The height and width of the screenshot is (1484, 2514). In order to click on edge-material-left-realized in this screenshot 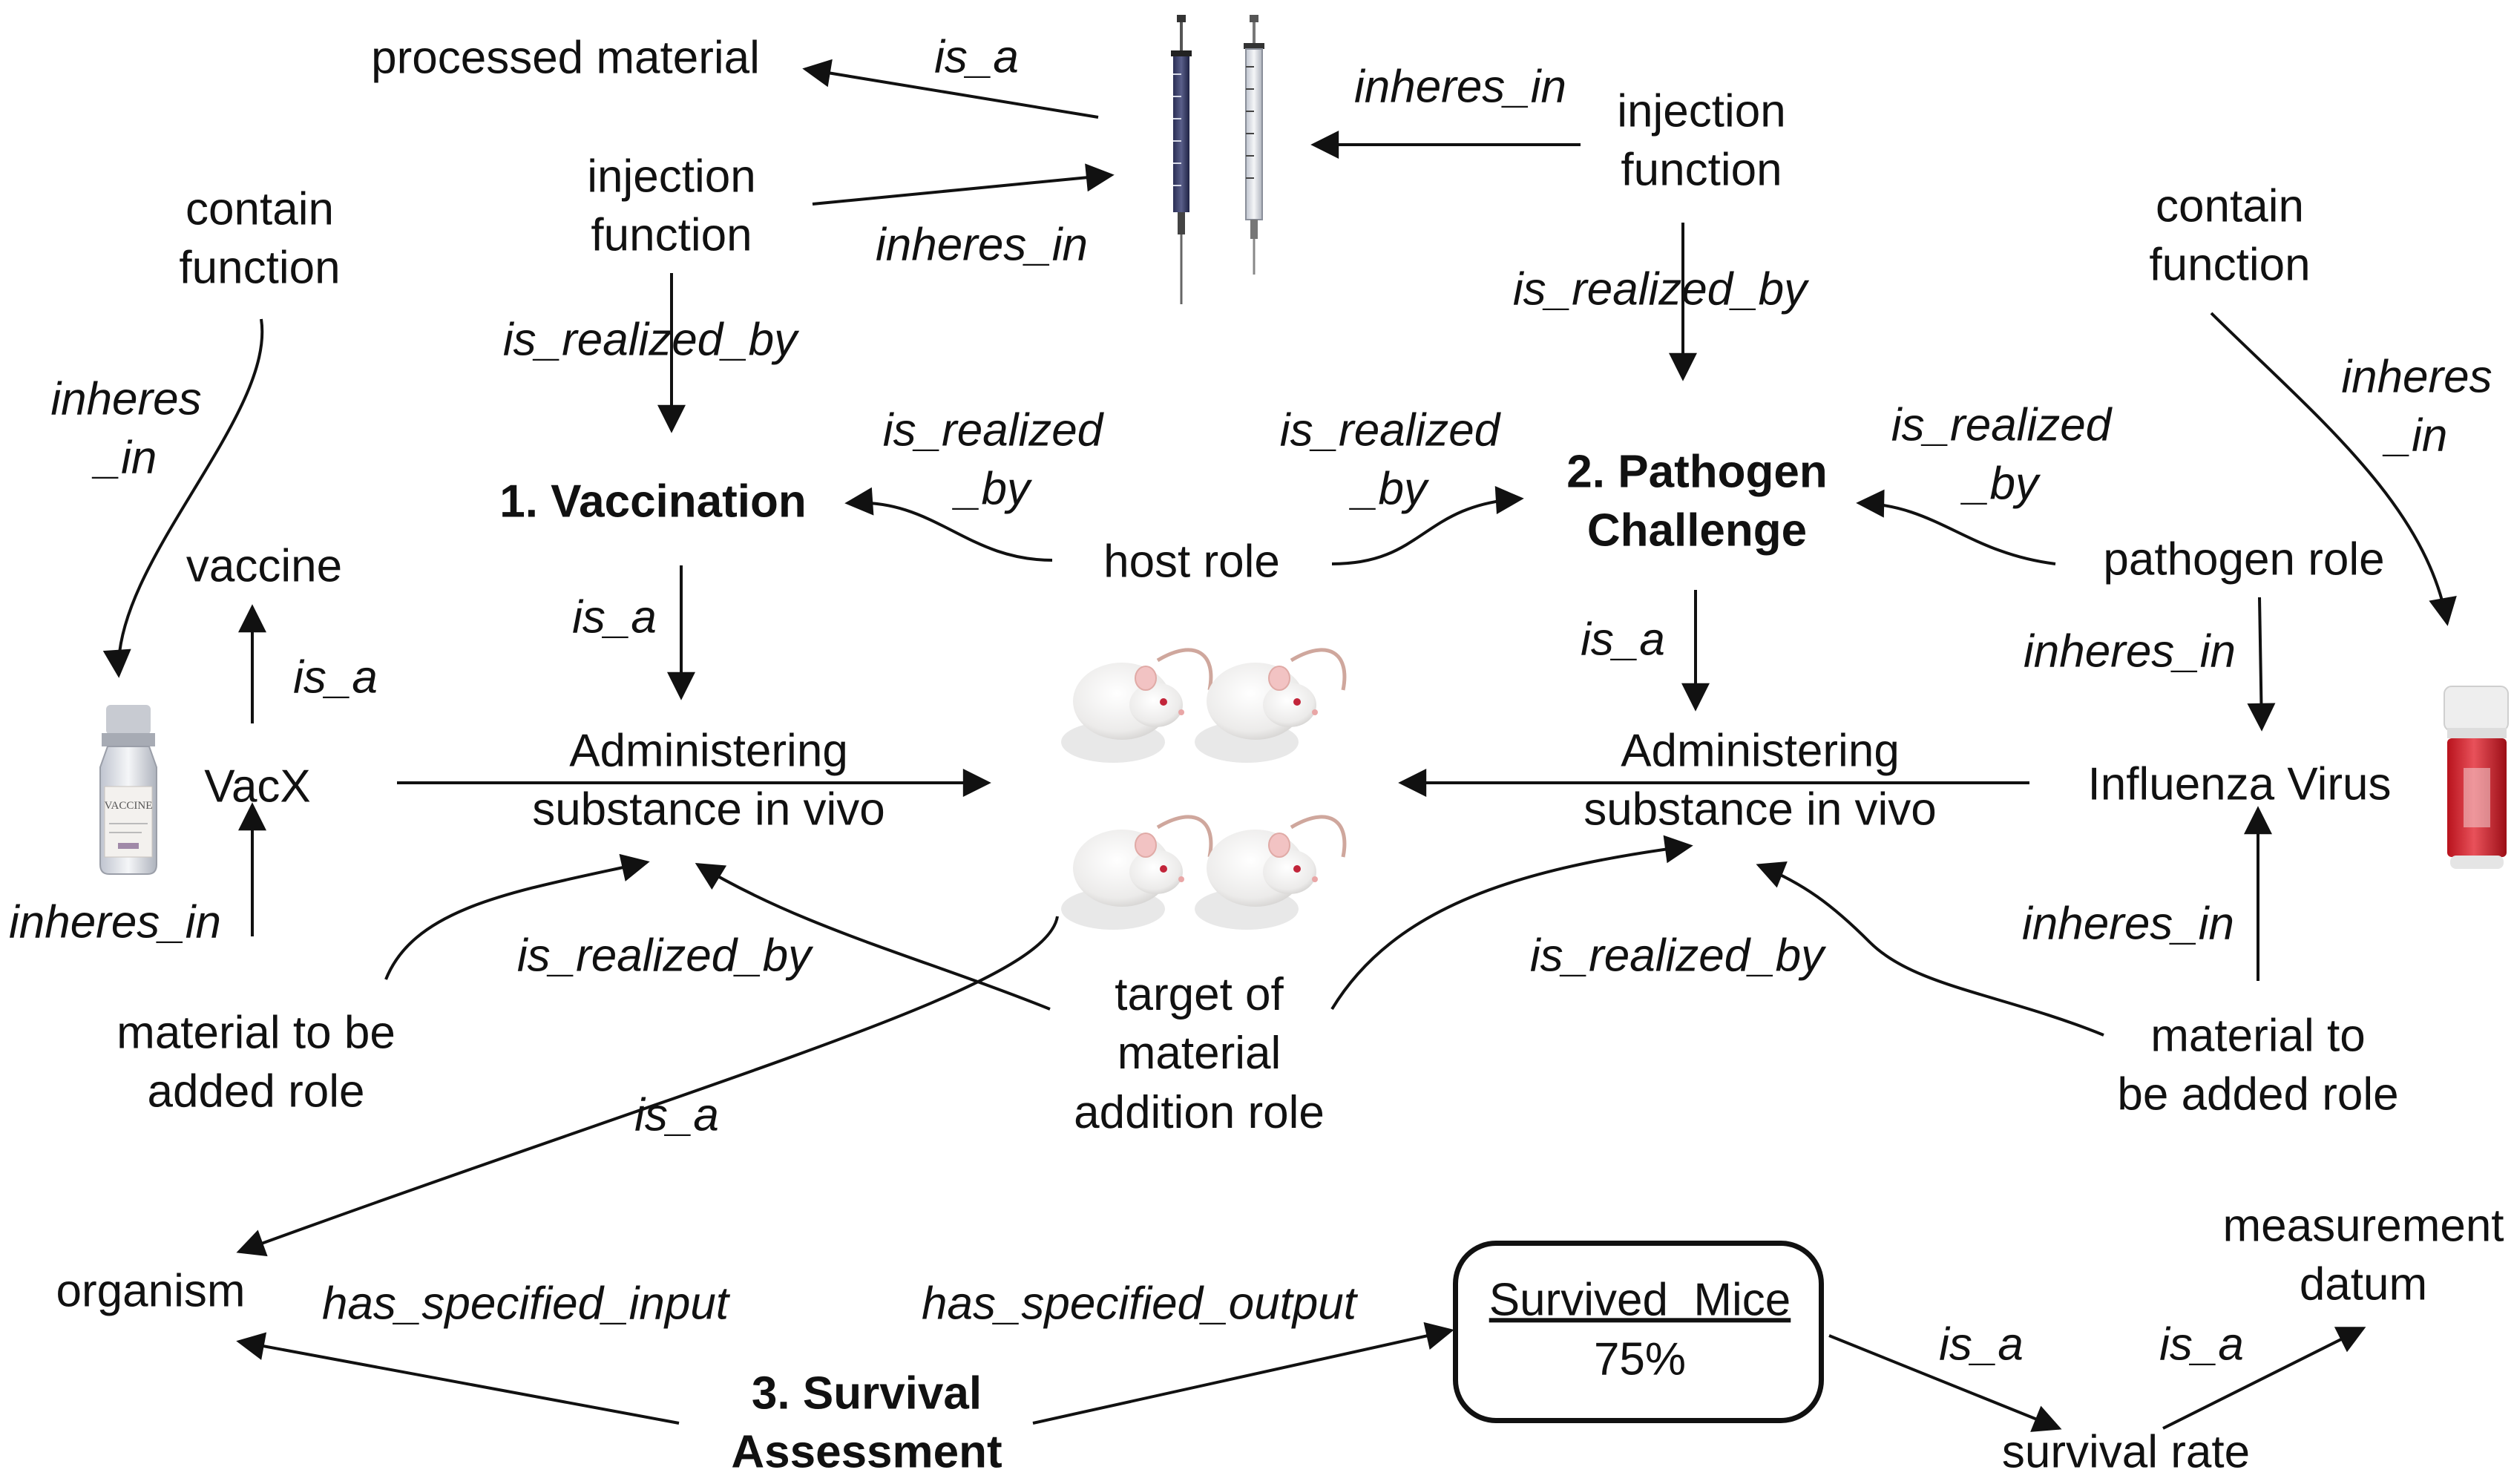, I will do `click(517, 916)`.